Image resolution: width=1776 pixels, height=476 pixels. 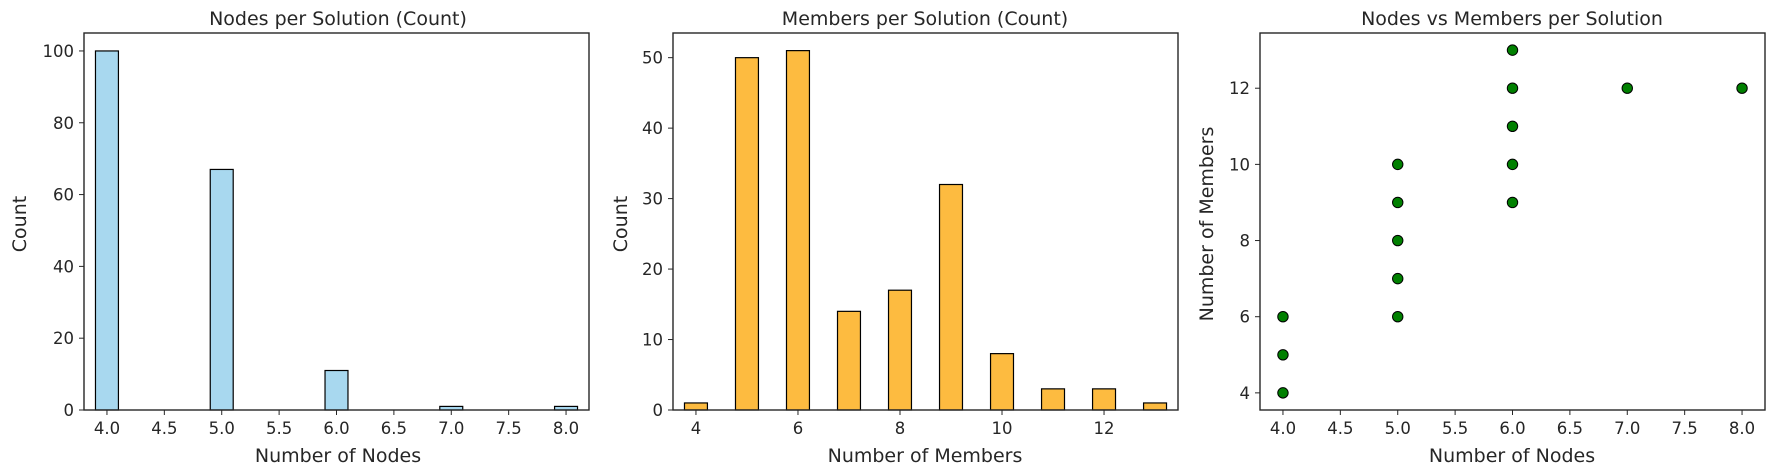 What do you see at coordinates (657, 234) in the screenshot?
I see `y-ticks: 0 10 20 30 40 50` at bounding box center [657, 234].